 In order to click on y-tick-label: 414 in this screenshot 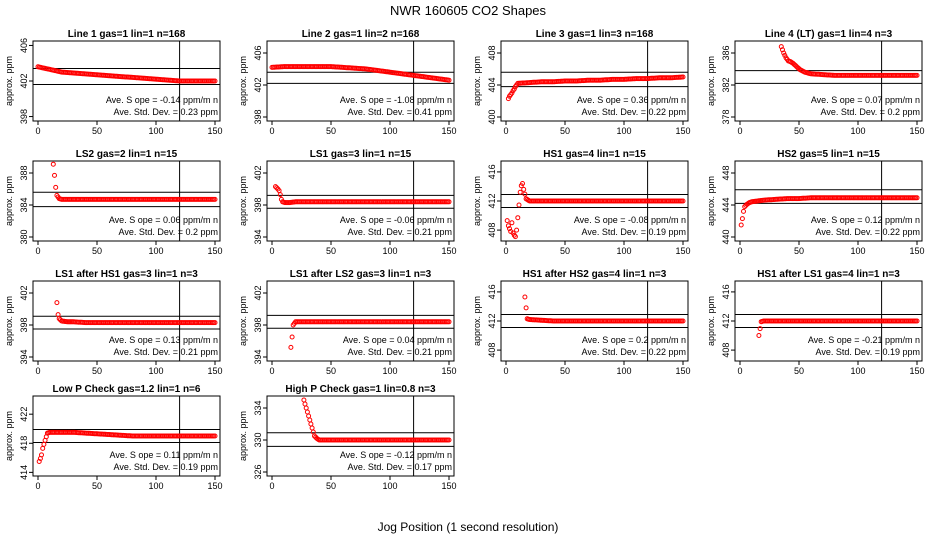, I will do `click(24, 472)`.